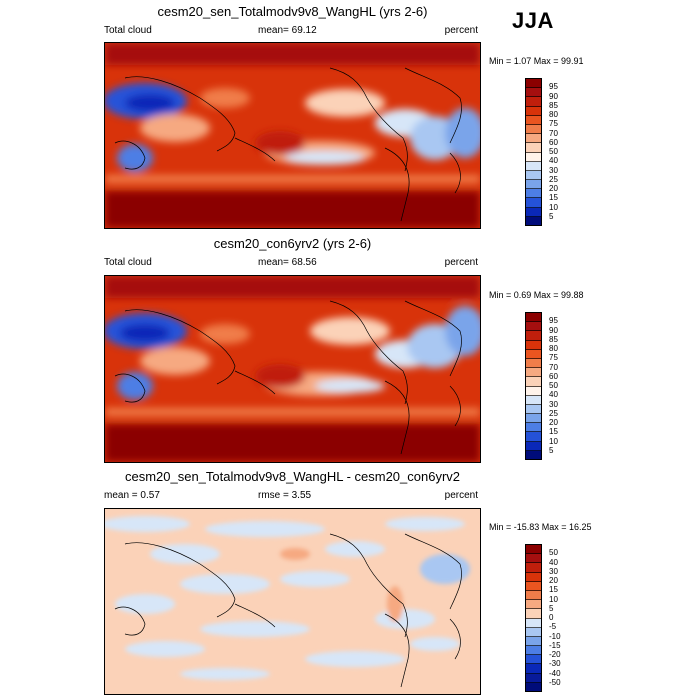 This screenshot has width=700, height=700. I want to click on colorbar-tick-label: -40, so click(555, 673).